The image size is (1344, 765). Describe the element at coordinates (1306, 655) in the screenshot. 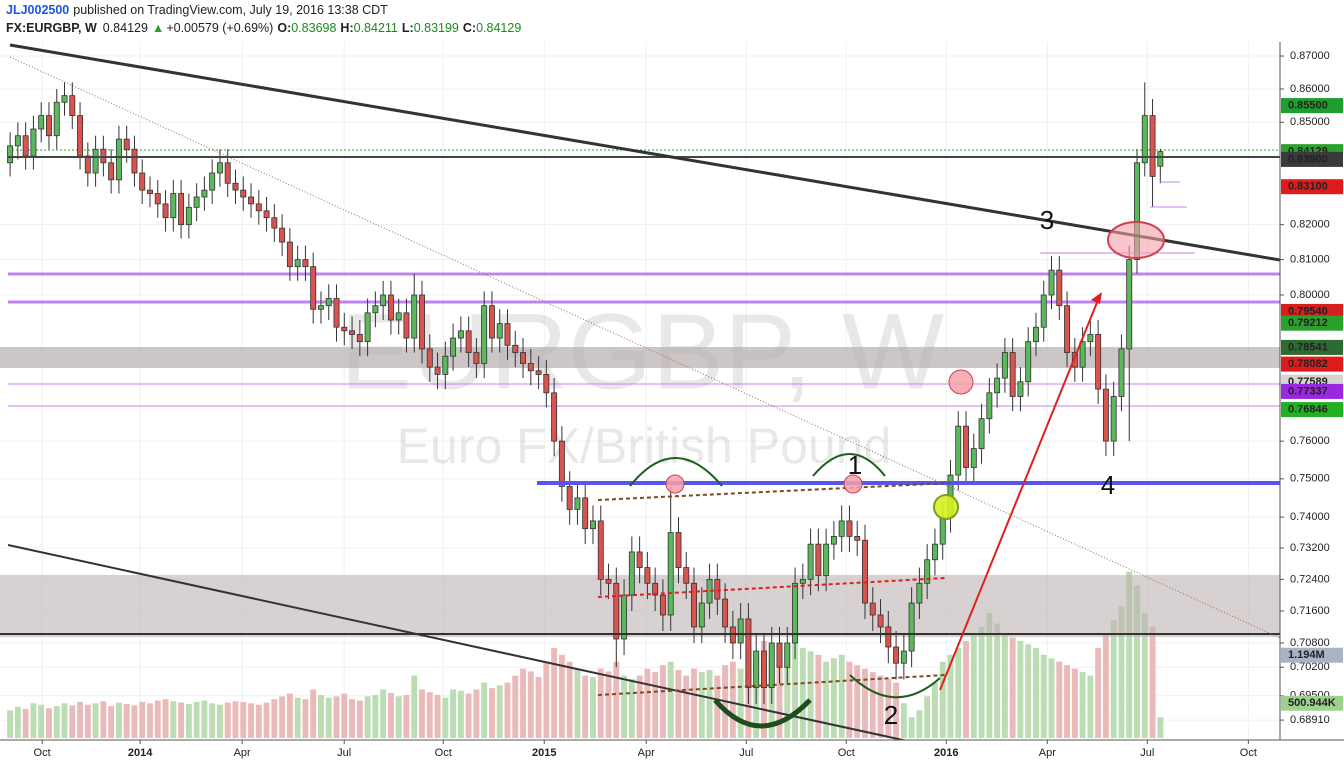

I see `volume-label: 1.194M` at that location.